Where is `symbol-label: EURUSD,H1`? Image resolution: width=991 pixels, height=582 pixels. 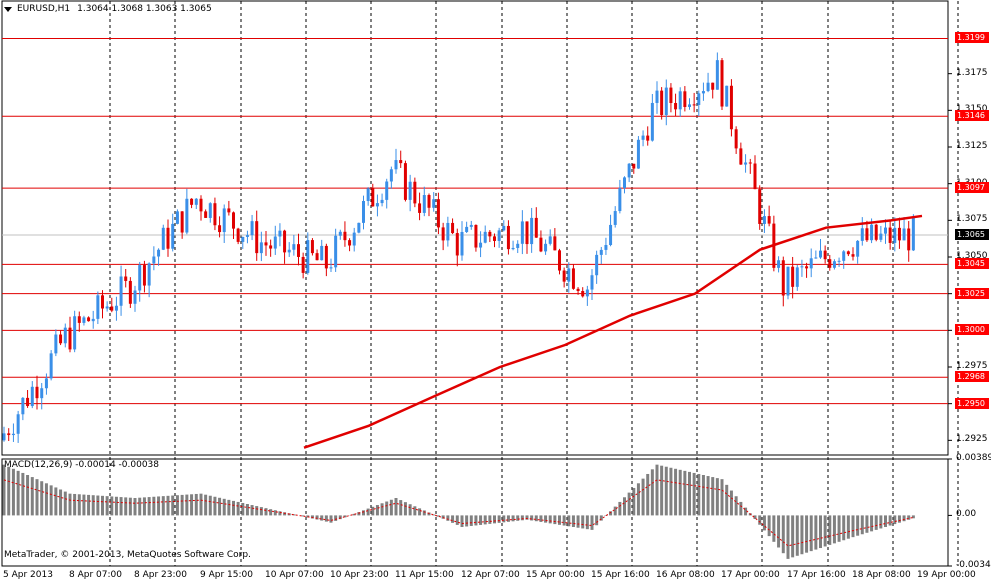 symbol-label: EURUSD,H1 is located at coordinates (44, 9).